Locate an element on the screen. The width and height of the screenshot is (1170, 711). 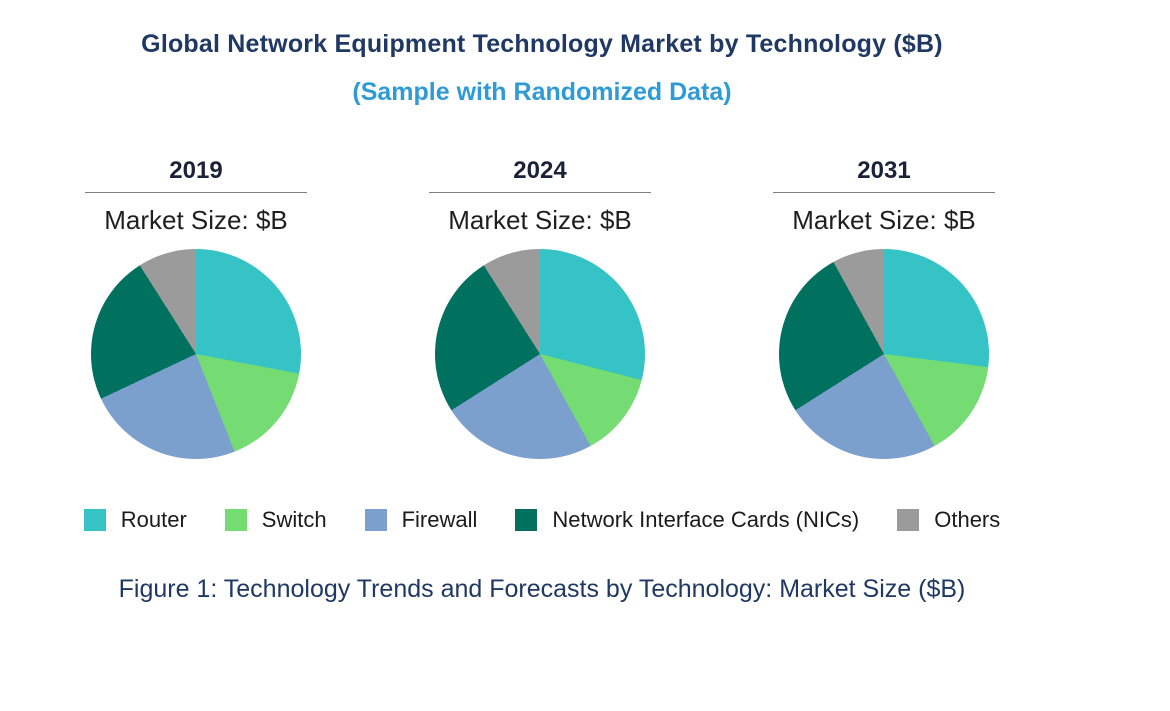
legend-item-switch: Switch is located at coordinates (275, 520).